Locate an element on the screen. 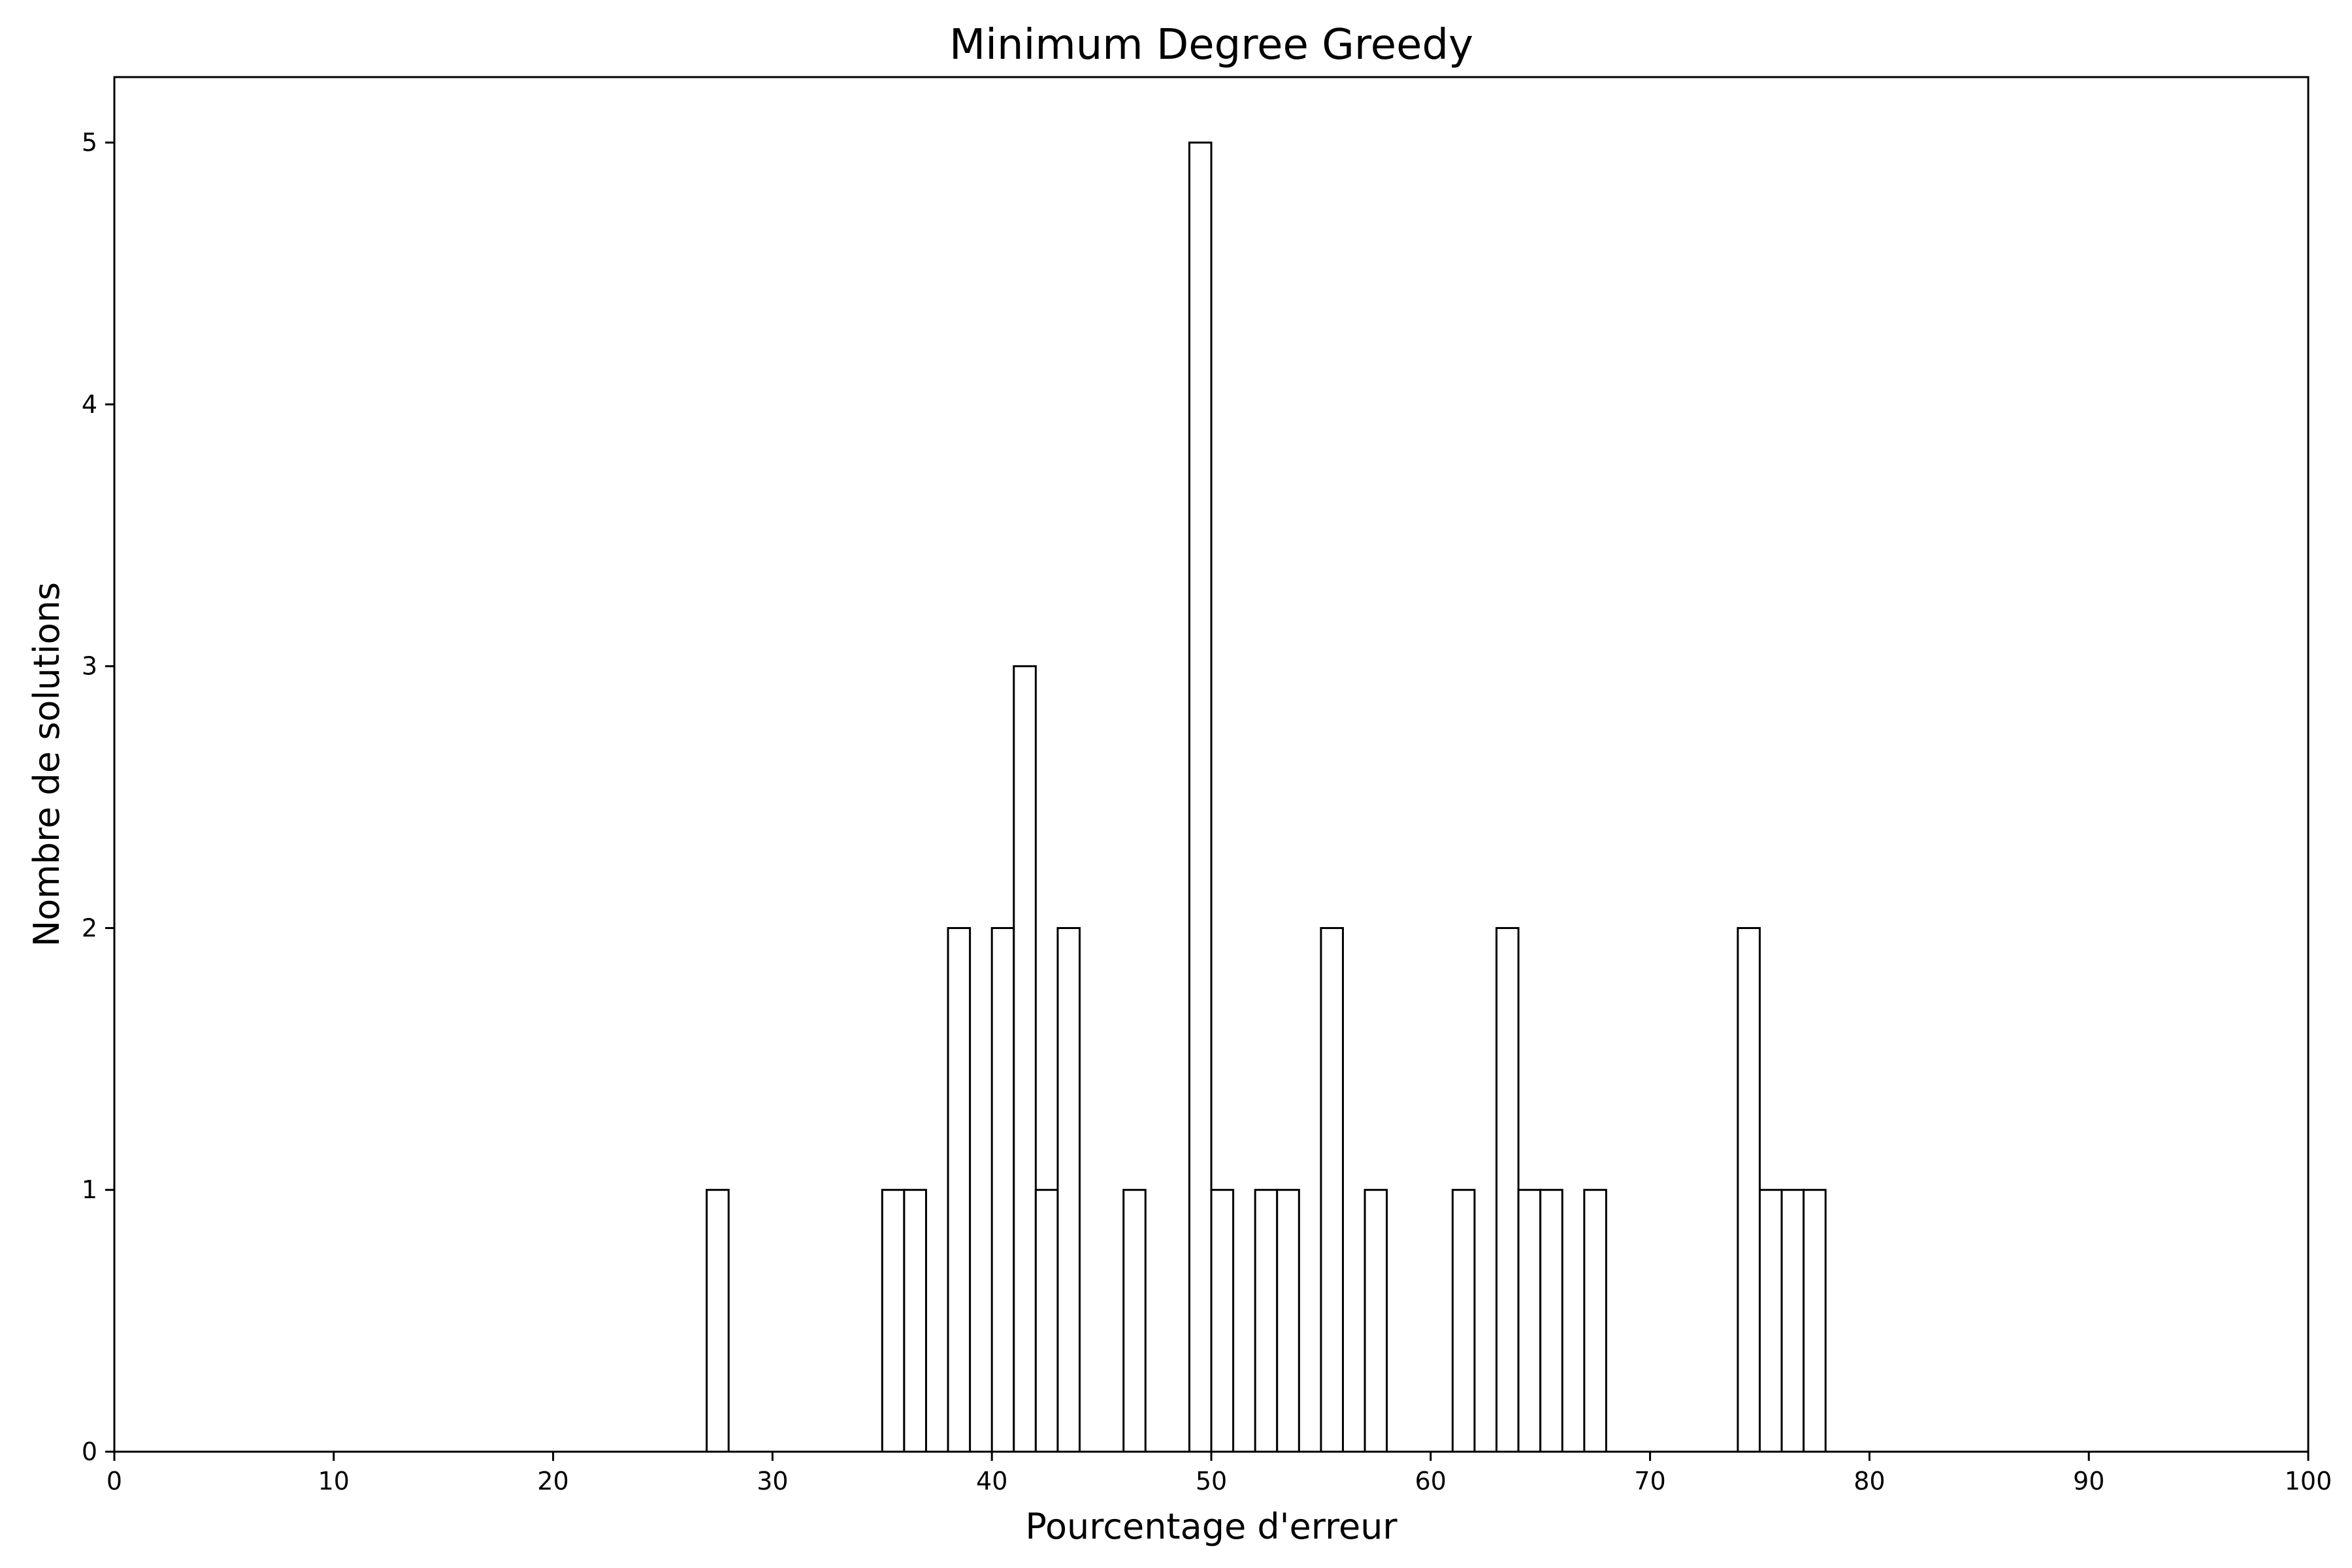 This screenshot has width=2352, height=1568. x-tick-label: 100 is located at coordinates (2308, 1481).